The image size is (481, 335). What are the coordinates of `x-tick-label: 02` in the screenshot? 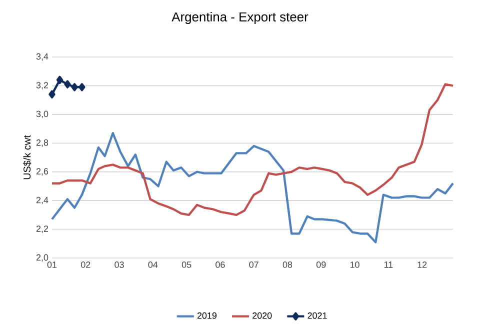 It's located at (85, 265).